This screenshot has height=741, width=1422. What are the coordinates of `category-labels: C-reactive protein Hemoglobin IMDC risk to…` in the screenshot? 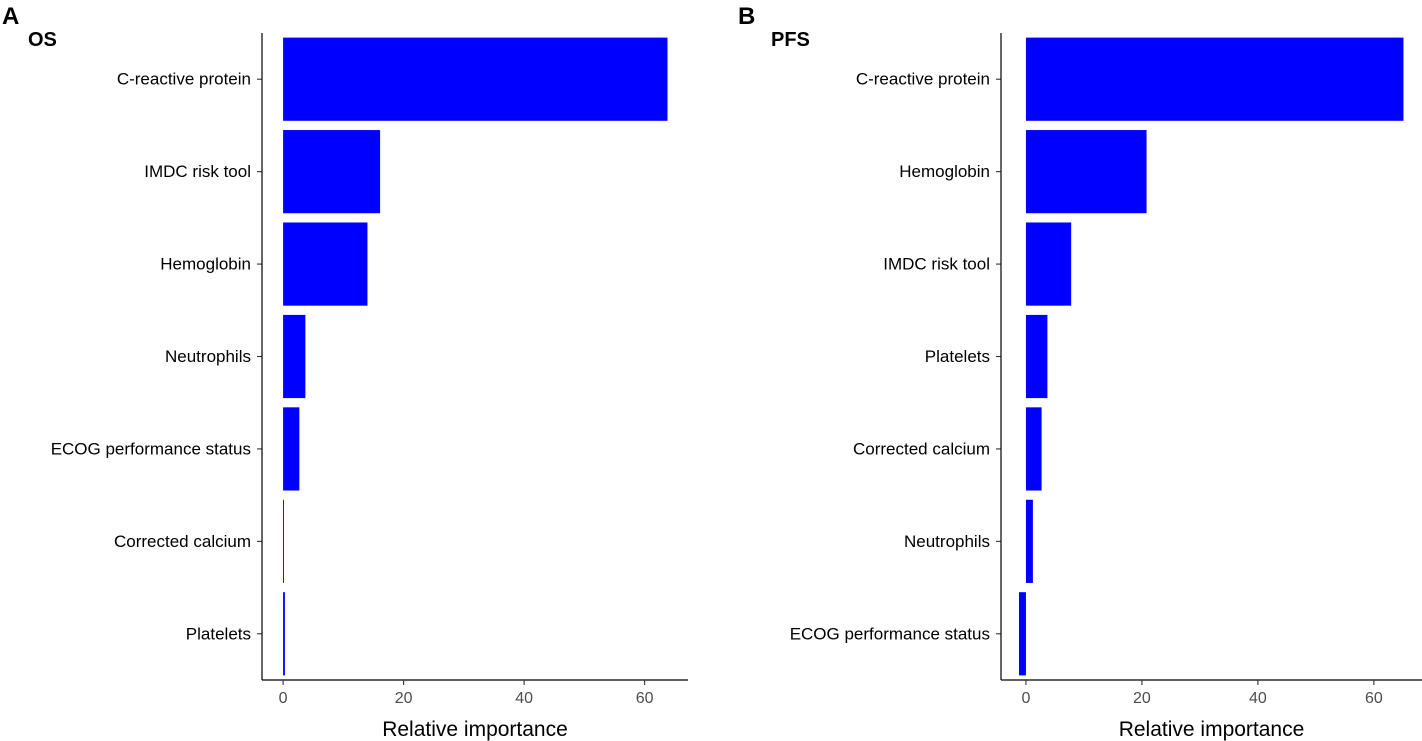 It's located at (895, 356).